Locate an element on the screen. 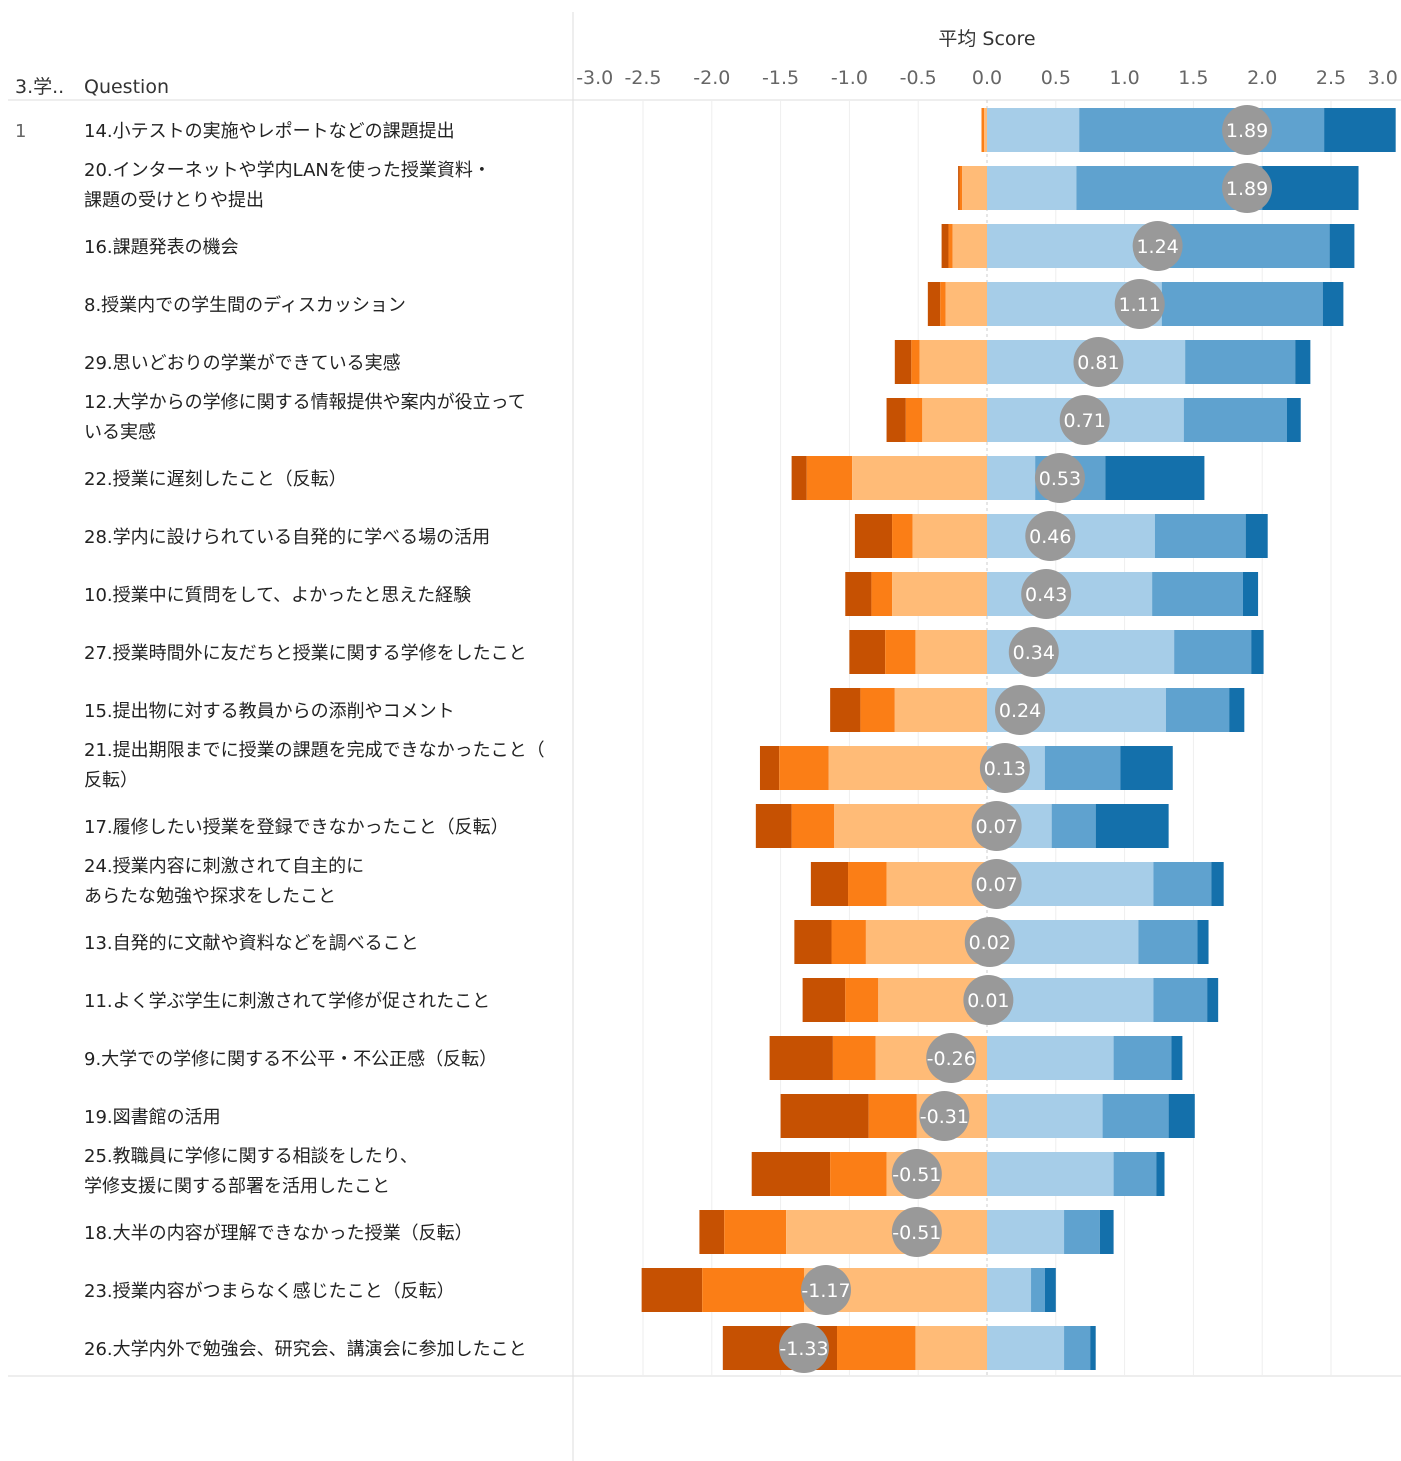 This screenshot has width=1401, height=1461. mean-score-label: 1.24 is located at coordinates (1157, 247).